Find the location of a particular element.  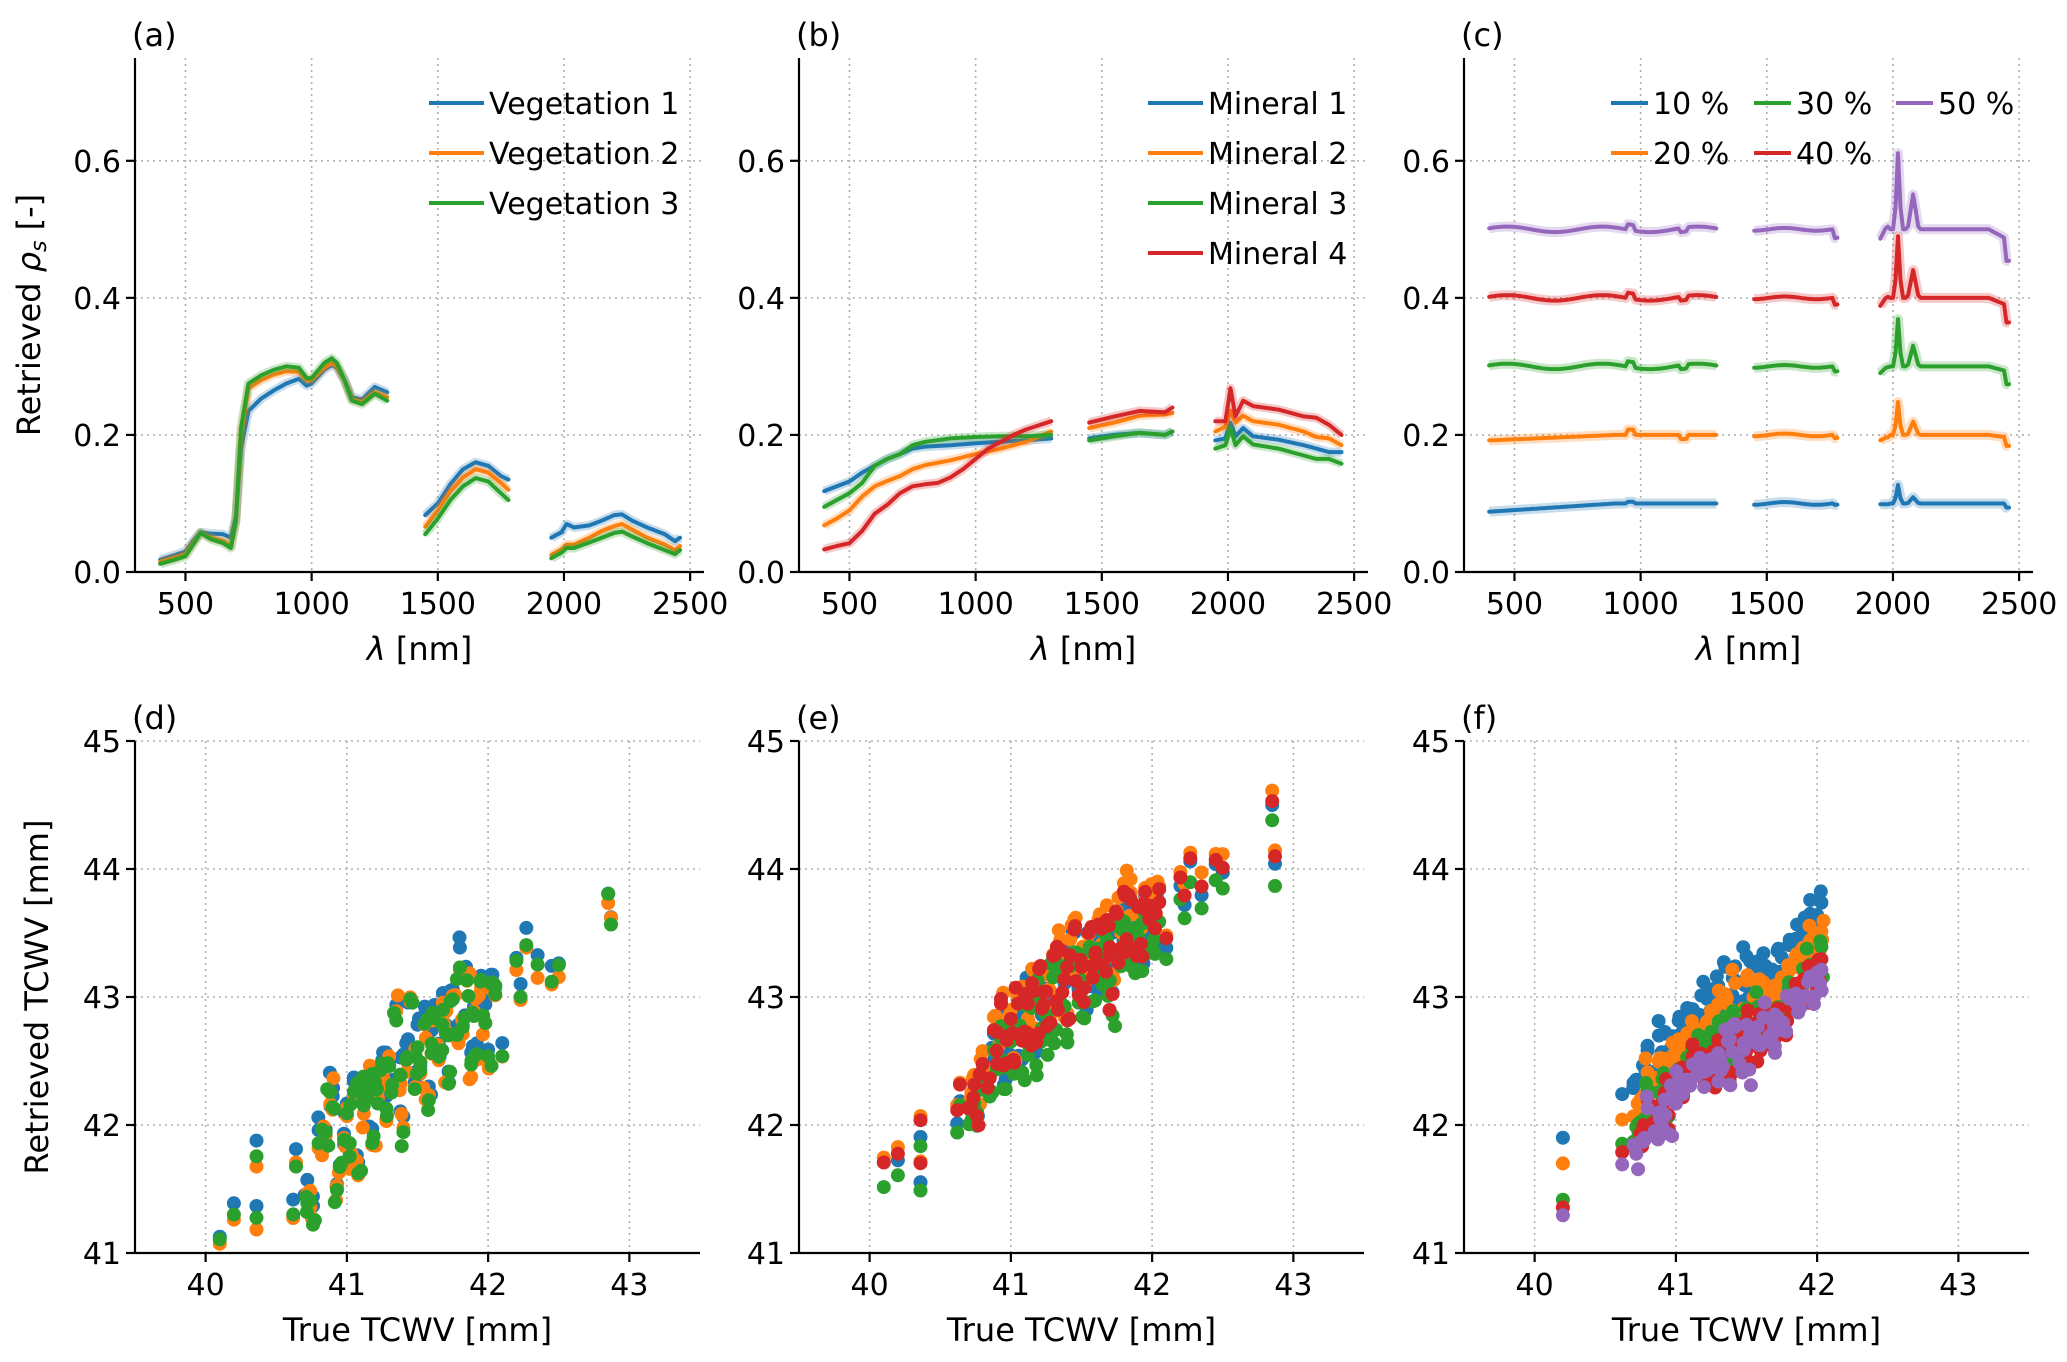

x-axis-label: True TCWV [mm] is located at coordinates (417, 1330).